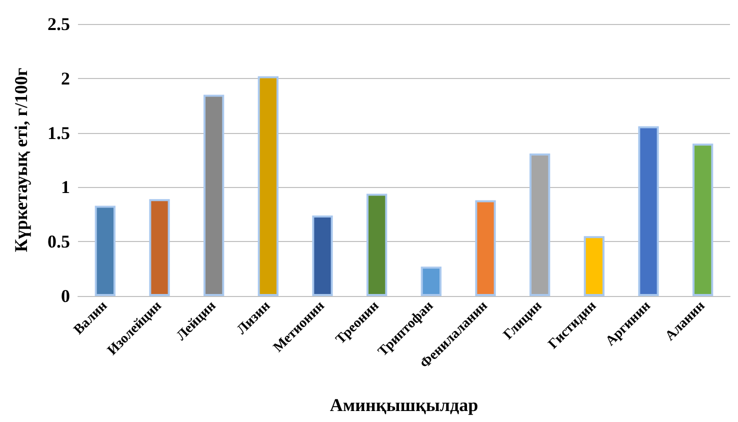 This screenshot has width=738, height=422. Describe the element at coordinates (59, 24) in the screenshot. I see `y-tick-label: 2.5` at that location.